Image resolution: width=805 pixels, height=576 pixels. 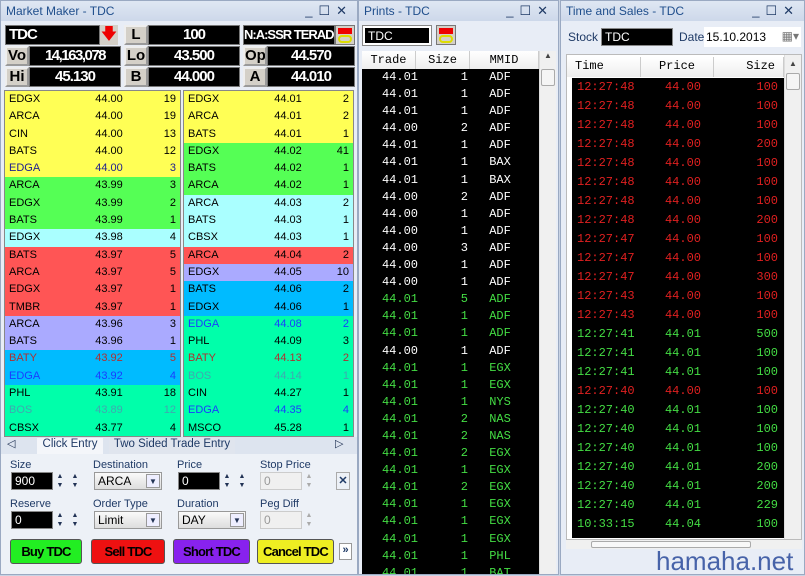 I want to click on reserve-input: 0, so click(x=32, y=520).